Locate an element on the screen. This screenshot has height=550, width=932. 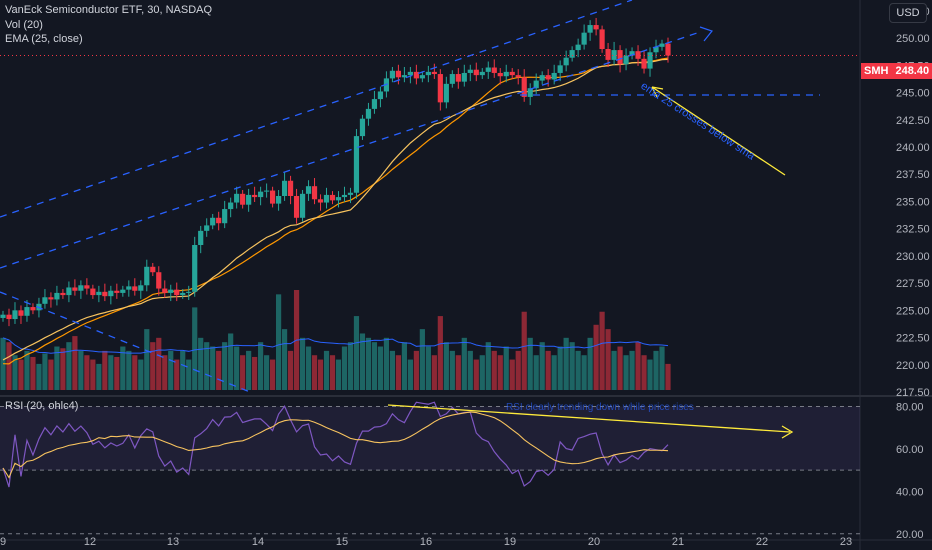
rsi-band-background is located at coordinates (430, 438).